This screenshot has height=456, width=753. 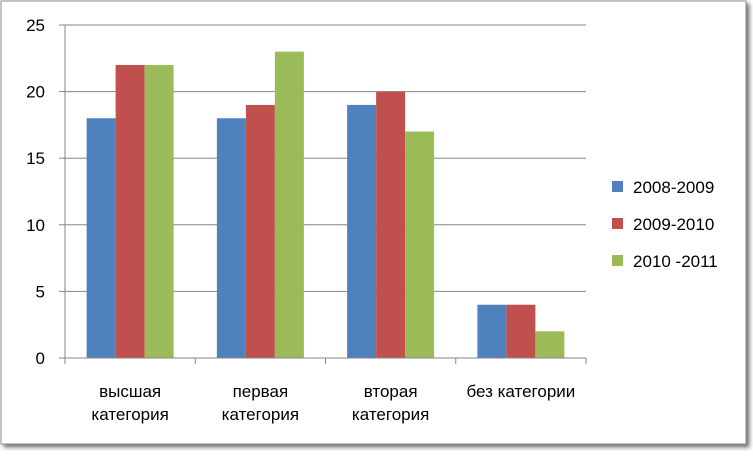 I want to click on bar-2008-2009-cat1, so click(x=231, y=238).